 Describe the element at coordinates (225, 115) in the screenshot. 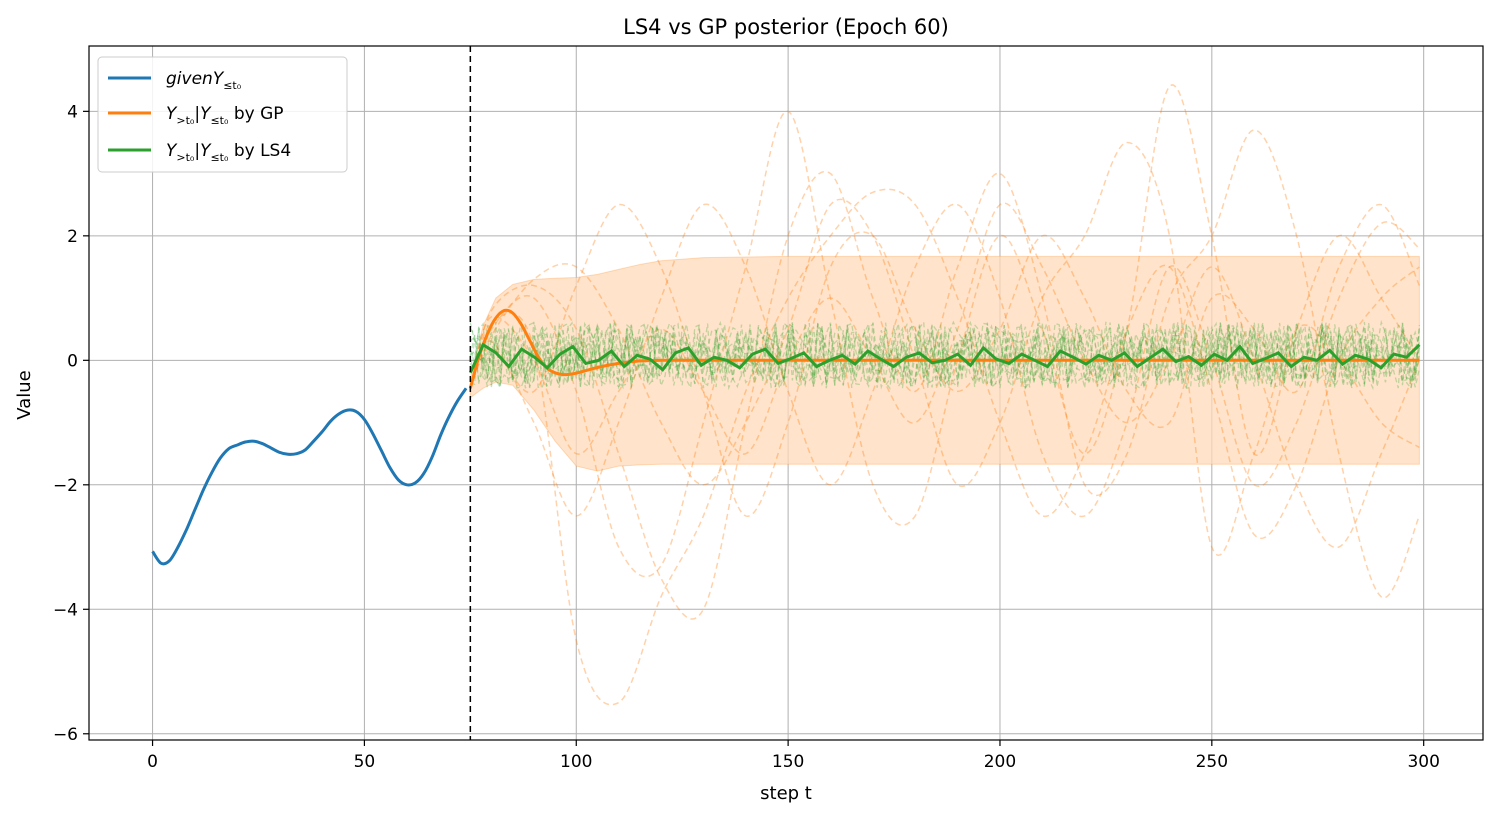

I see `legend-label-gp: Y>t₀|Y≤t₀ by GP` at that location.